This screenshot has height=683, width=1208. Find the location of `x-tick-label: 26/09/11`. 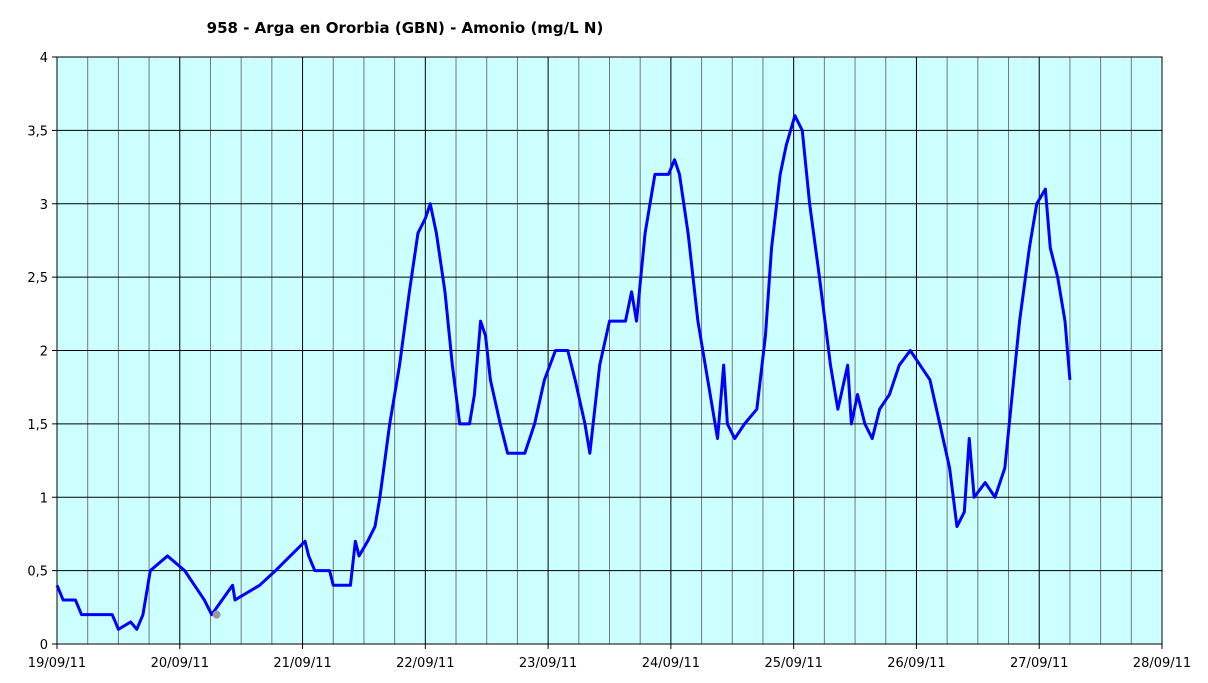

x-tick-label: 26/09/11 is located at coordinates (916, 663).